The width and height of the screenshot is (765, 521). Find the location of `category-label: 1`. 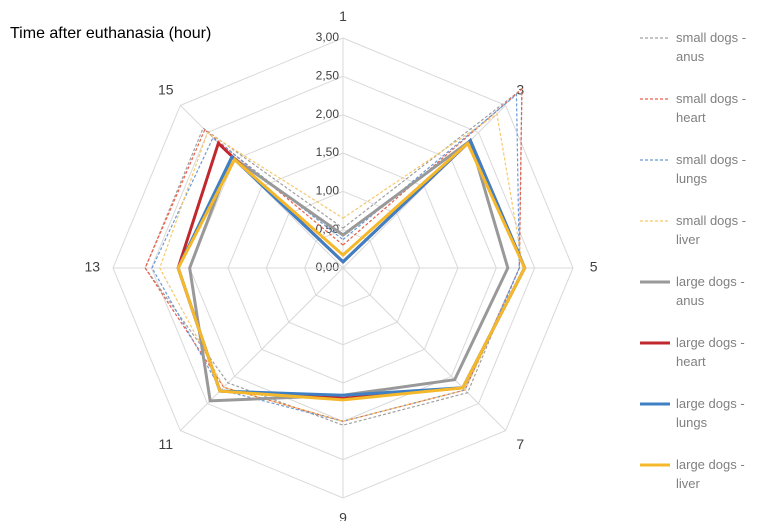

category-label: 1 is located at coordinates (343, 16).